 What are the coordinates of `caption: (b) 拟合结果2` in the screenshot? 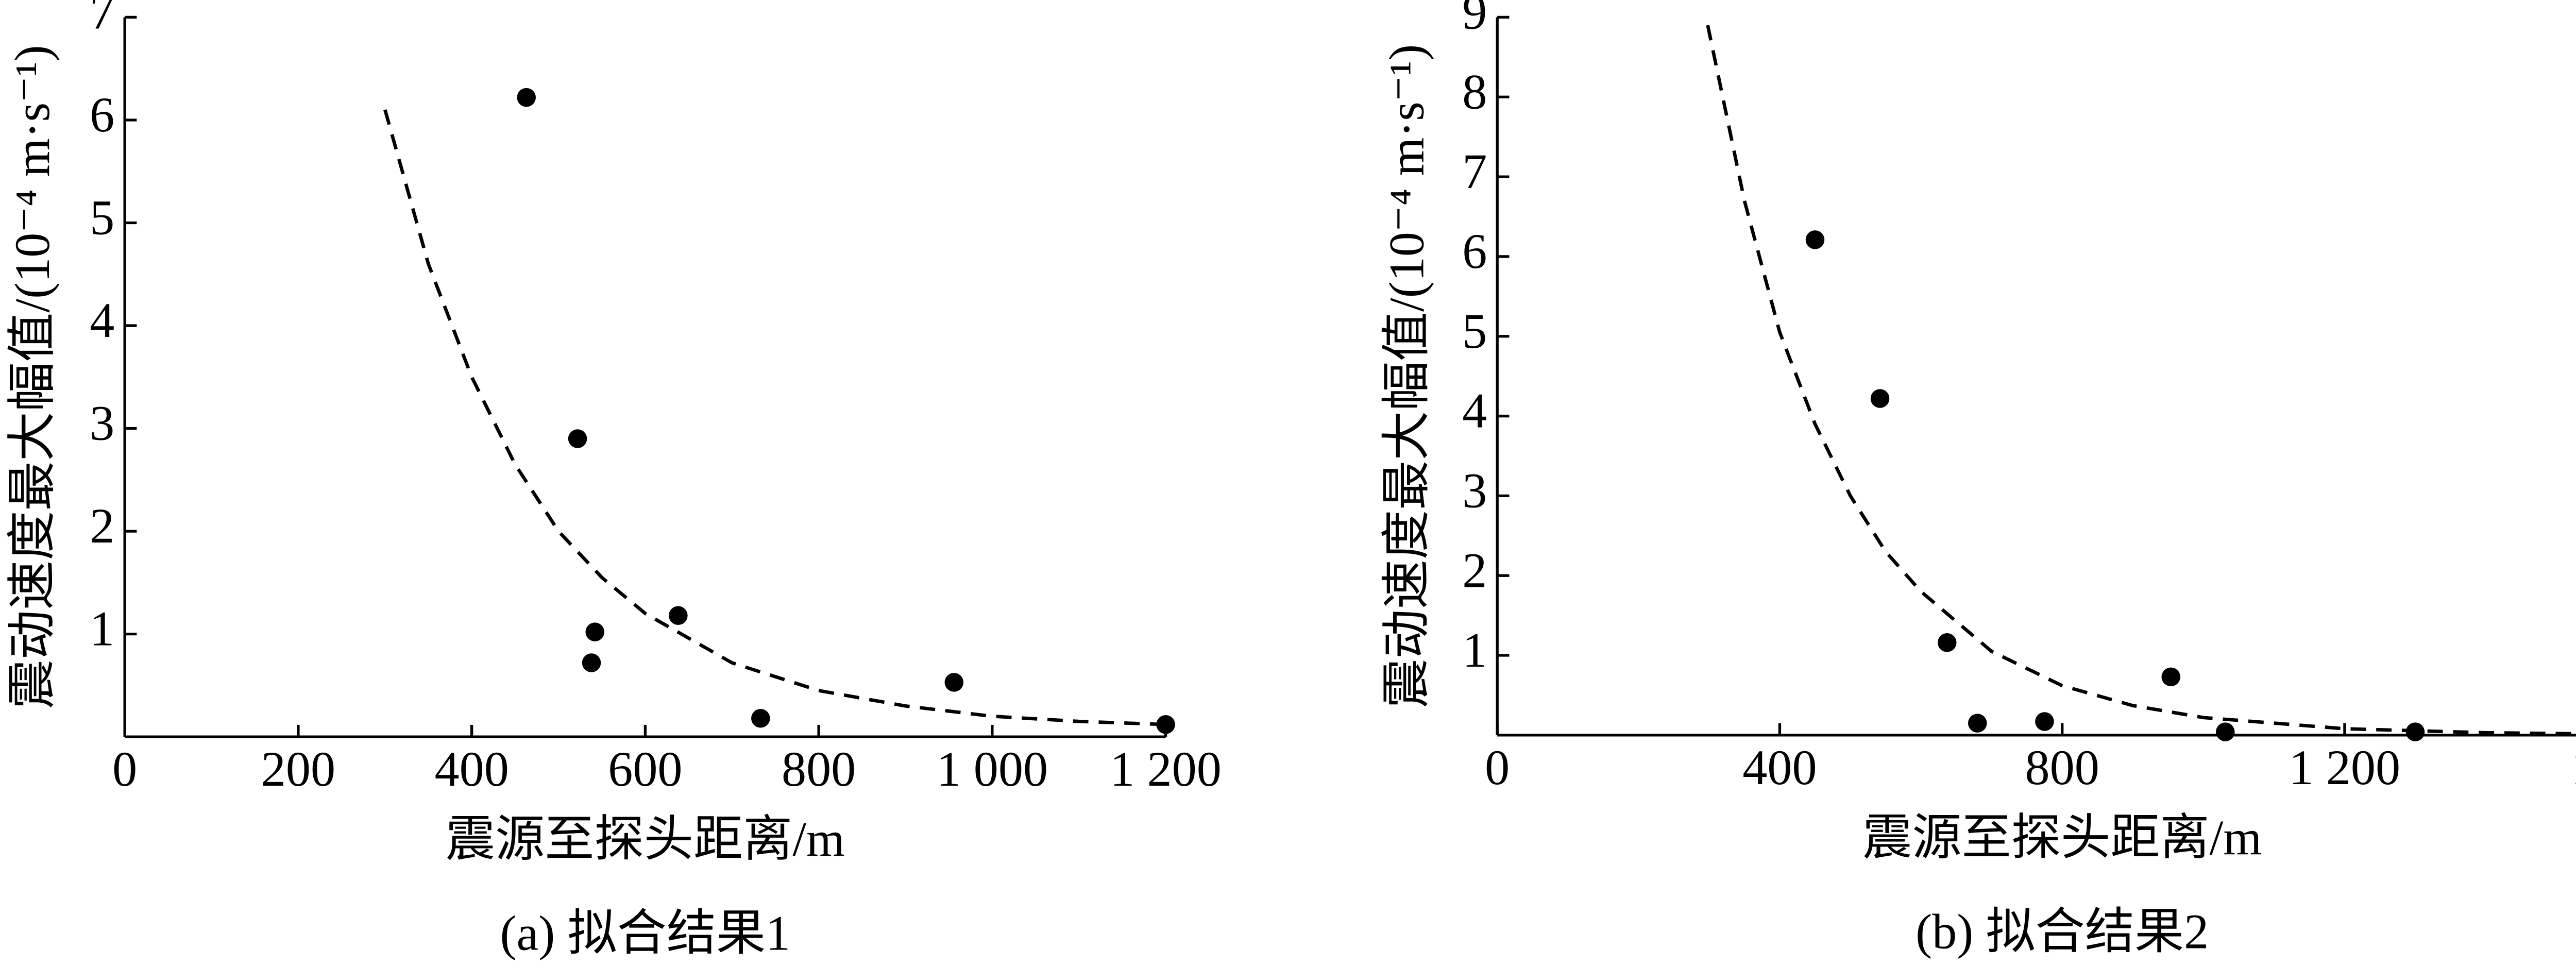 It's located at (2062, 932).